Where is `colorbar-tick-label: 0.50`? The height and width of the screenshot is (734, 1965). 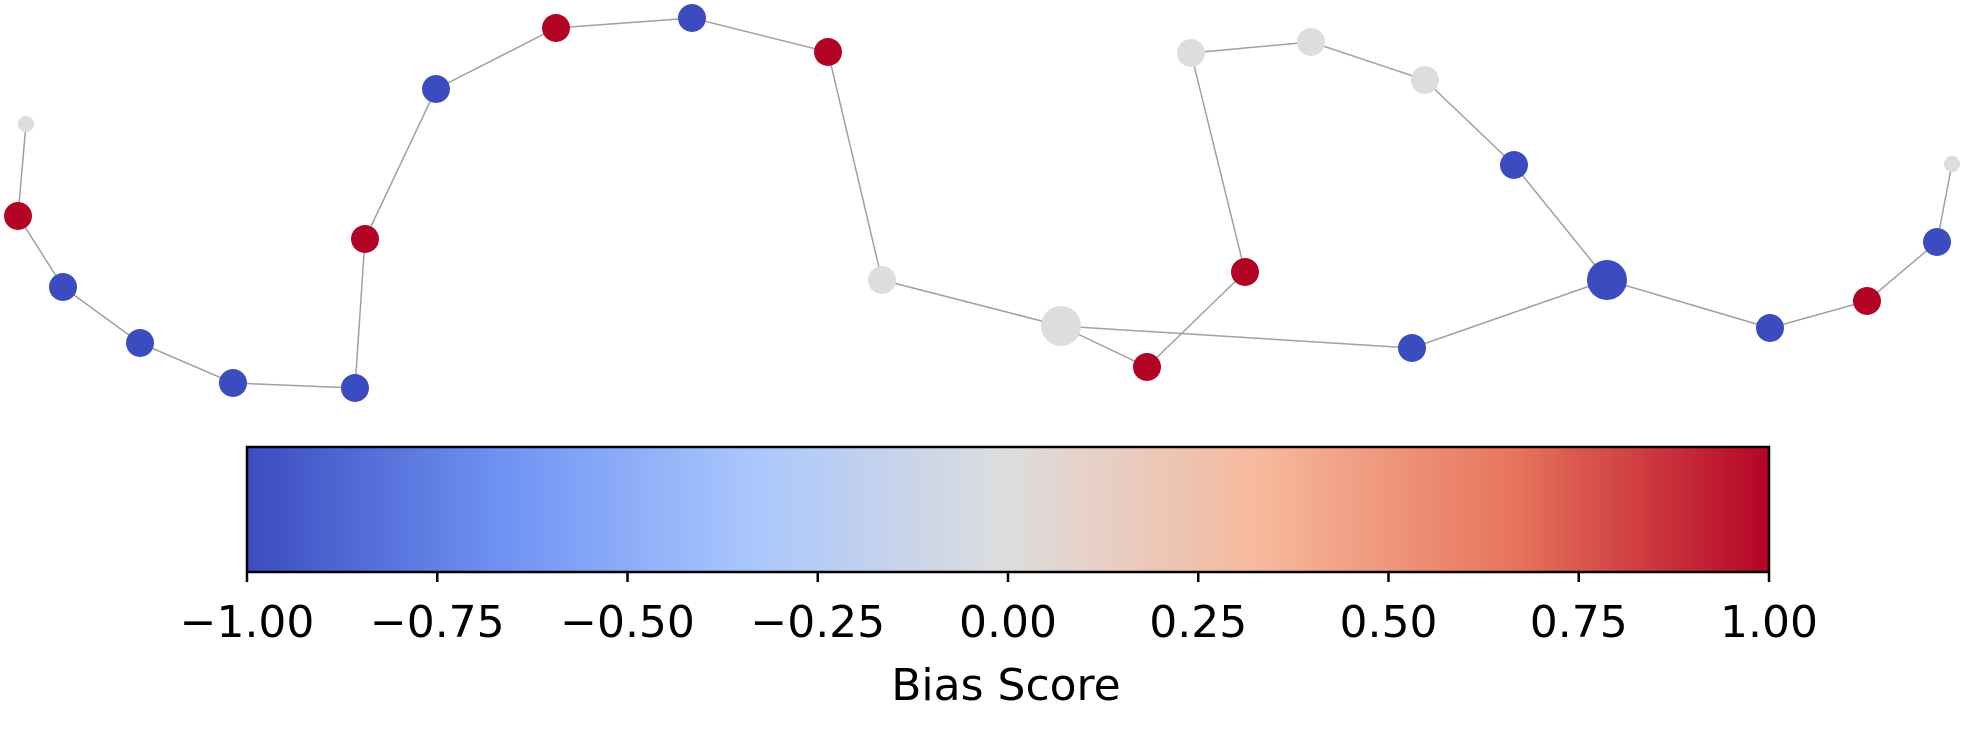
colorbar-tick-label: 0.50 is located at coordinates (1389, 622).